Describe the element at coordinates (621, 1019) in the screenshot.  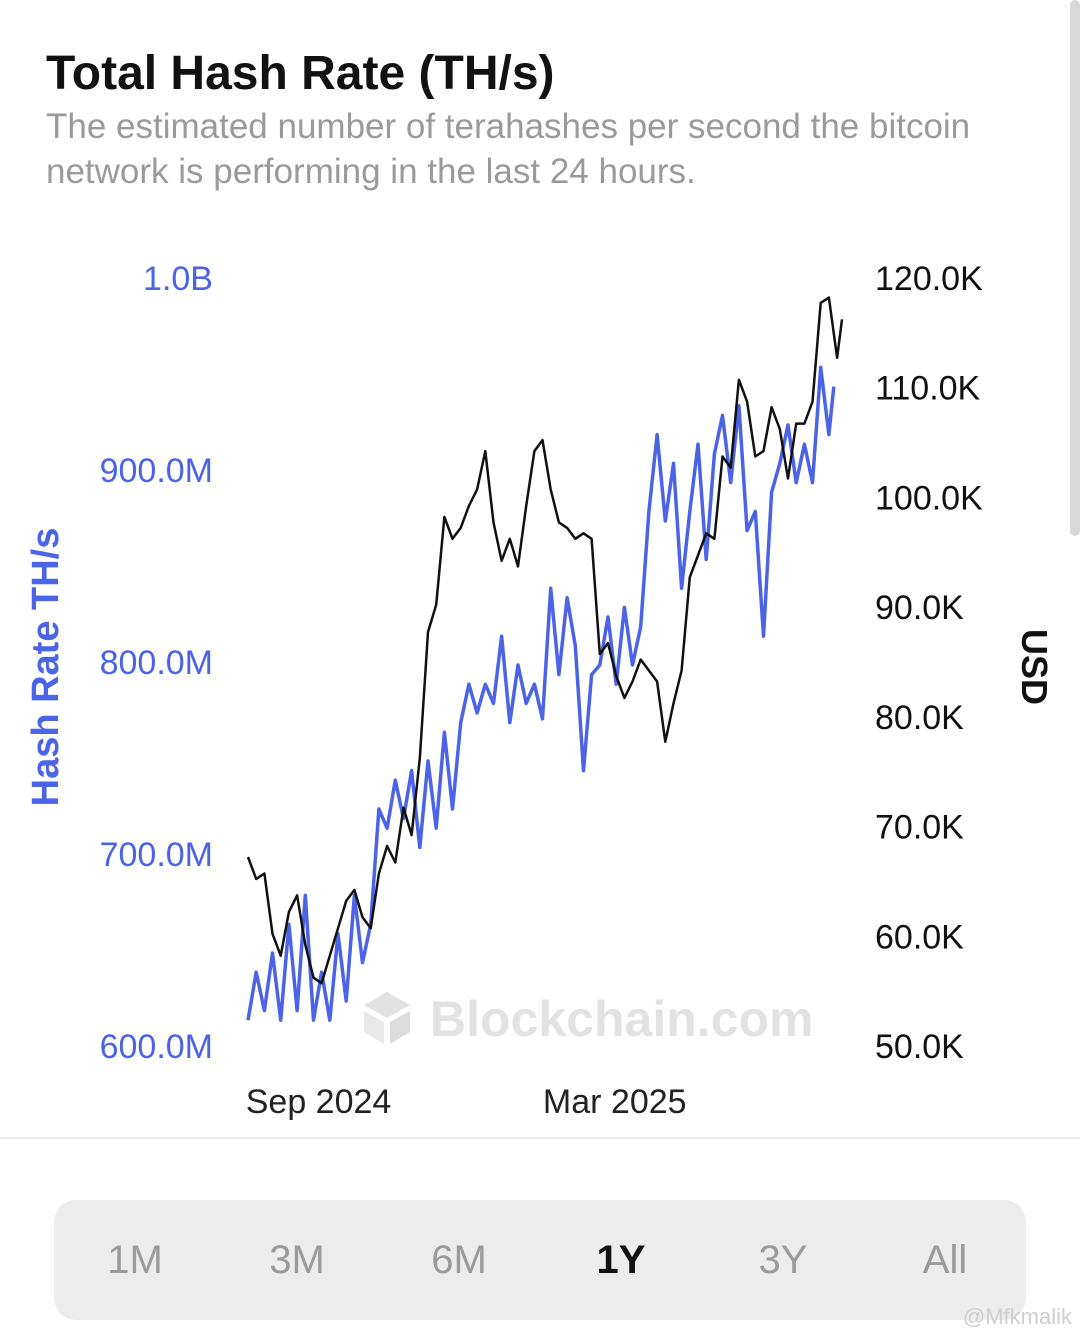
I see `watermark-text: Blockchain.com` at that location.